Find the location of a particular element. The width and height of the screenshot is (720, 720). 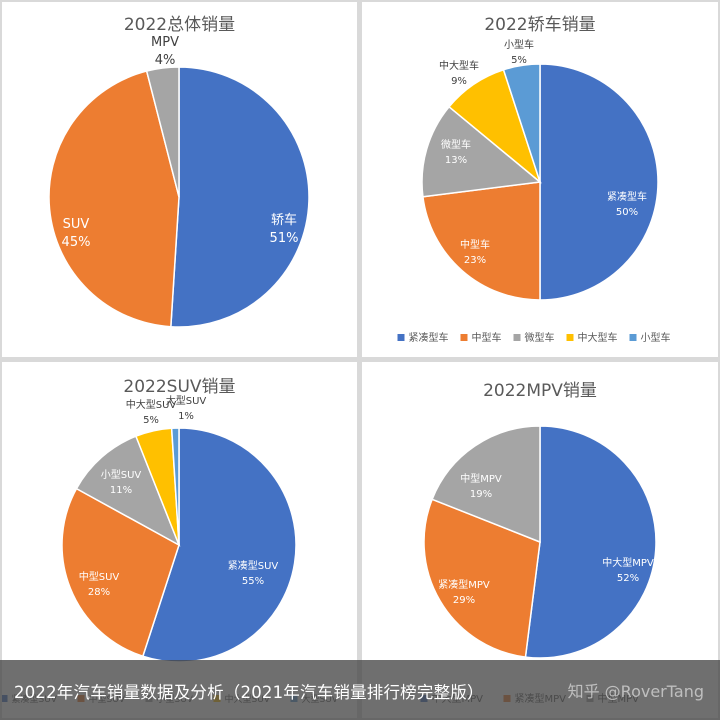

slice-percent-label: 55% is located at coordinates (253, 581).